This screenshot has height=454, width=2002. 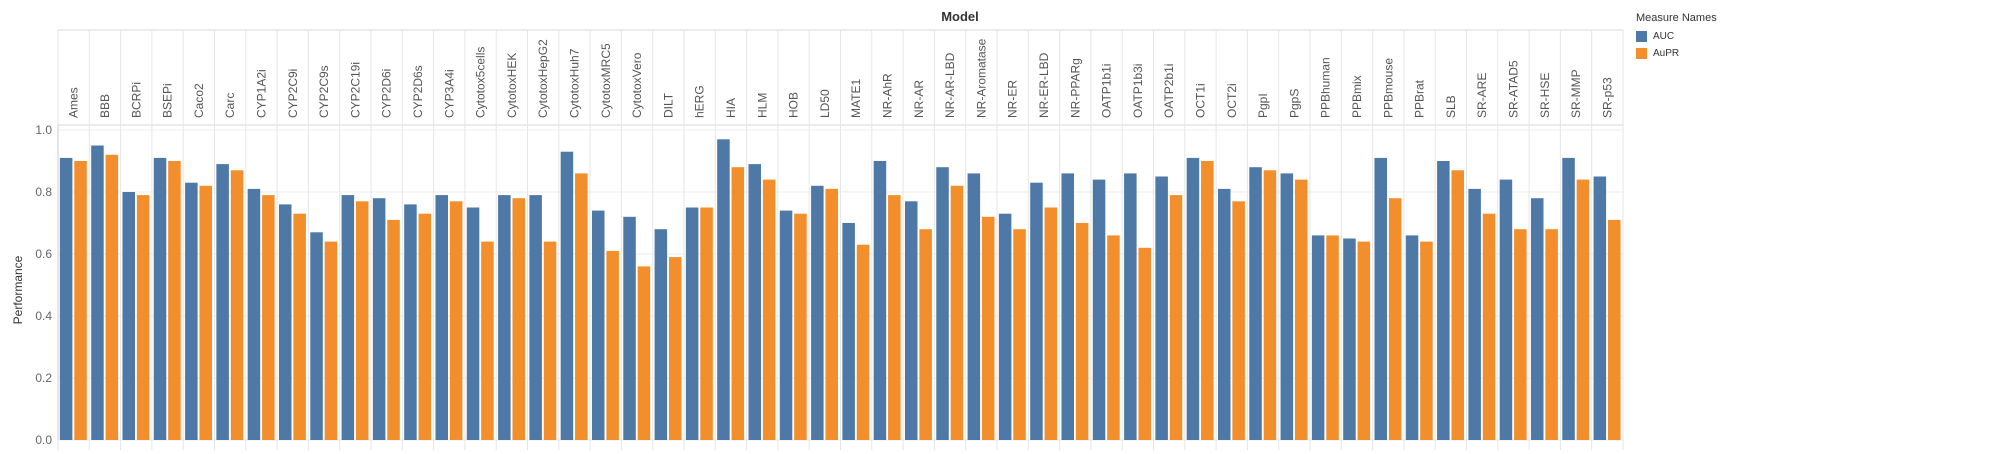 I want to click on bar-aupr-cytotoxvero, so click(x=644, y=353).